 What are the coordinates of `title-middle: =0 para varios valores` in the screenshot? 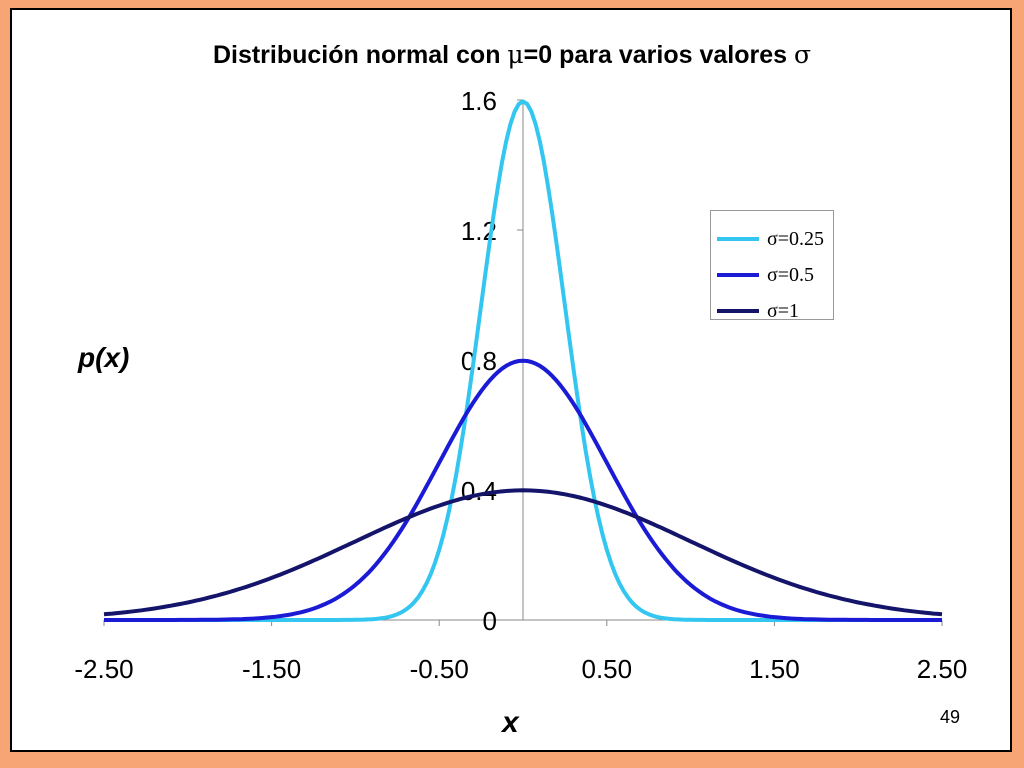 It's located at (658, 55).